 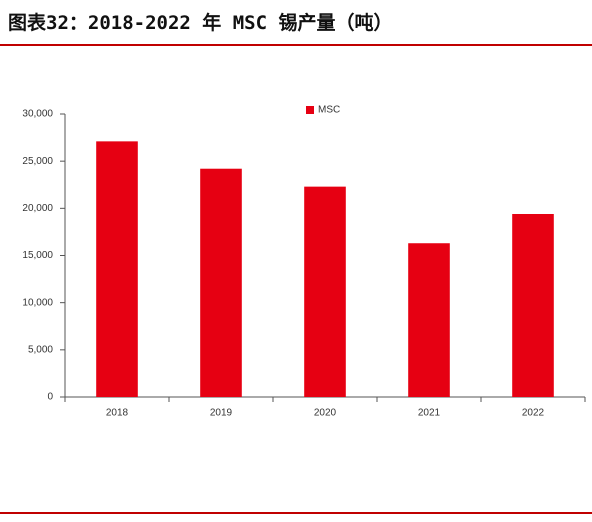 I want to click on y-tick-label: 30,000, so click(x=37, y=114).